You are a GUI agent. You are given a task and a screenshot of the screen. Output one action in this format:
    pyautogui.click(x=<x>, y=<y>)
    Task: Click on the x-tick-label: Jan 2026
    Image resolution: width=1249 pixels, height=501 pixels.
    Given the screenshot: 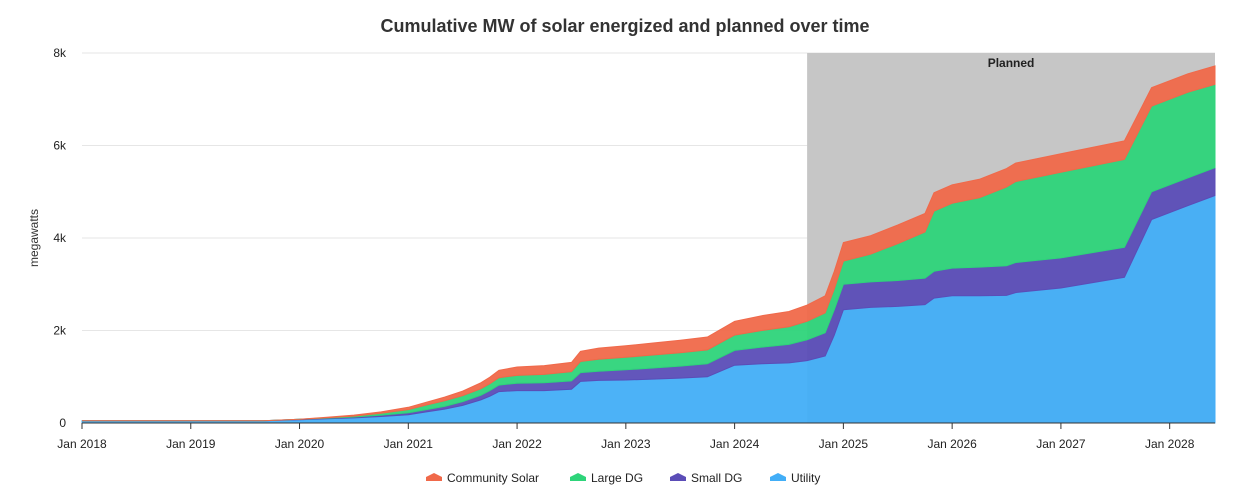 What is the action you would take?
    pyautogui.click(x=952, y=444)
    